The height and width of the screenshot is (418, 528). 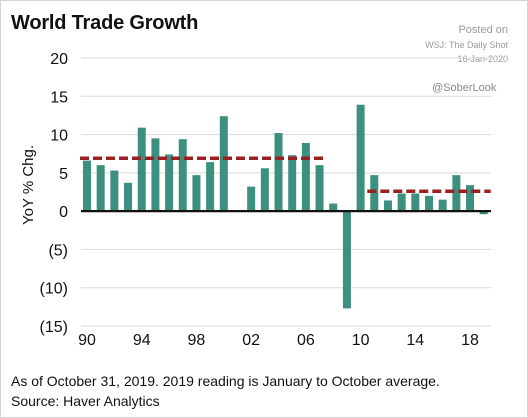 I want to click on watermark-date: 16-Jan-2020, so click(x=482, y=58).